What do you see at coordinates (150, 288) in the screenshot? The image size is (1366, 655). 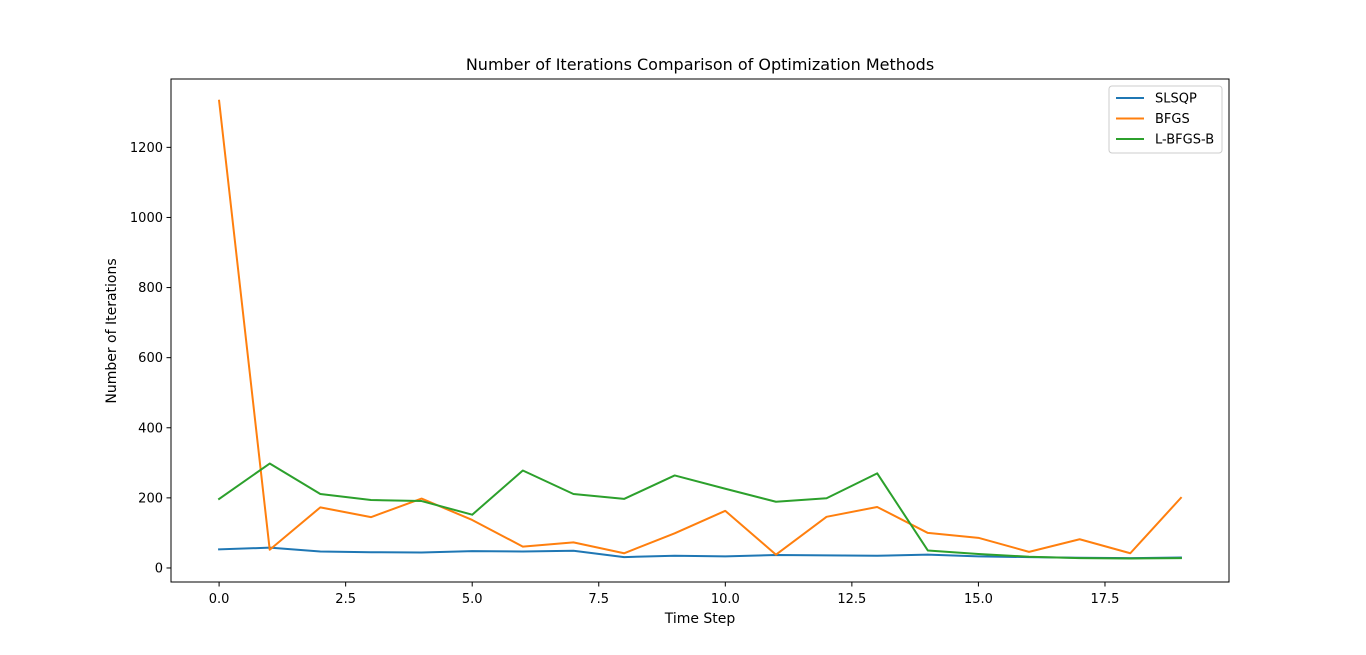 I see `y-tick-label: 800` at bounding box center [150, 288].